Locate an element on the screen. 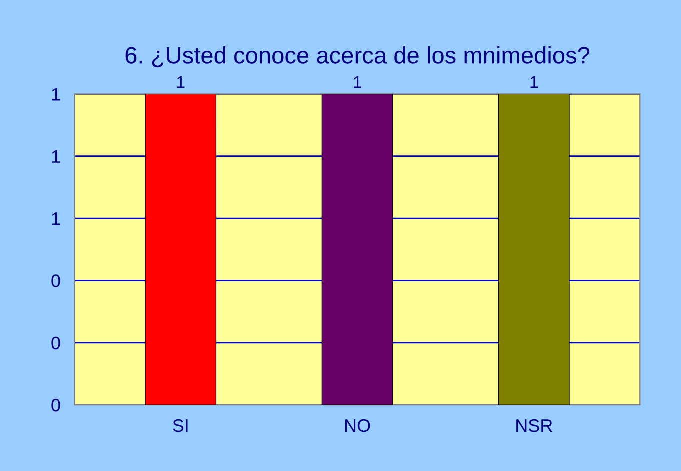 Image resolution: width=681 pixels, height=471 pixels. x-tick-label: NO is located at coordinates (357, 425).